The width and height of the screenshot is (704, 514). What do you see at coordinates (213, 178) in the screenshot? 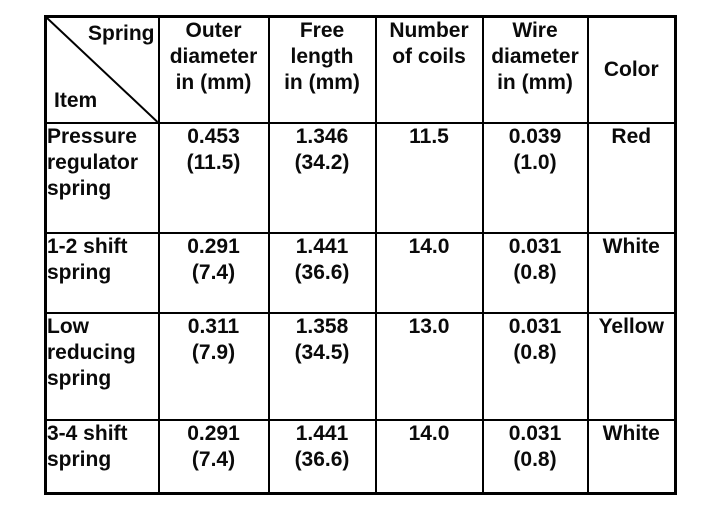
I see `outer-diameter-cell: 0.453 (11.5)` at bounding box center [213, 178].